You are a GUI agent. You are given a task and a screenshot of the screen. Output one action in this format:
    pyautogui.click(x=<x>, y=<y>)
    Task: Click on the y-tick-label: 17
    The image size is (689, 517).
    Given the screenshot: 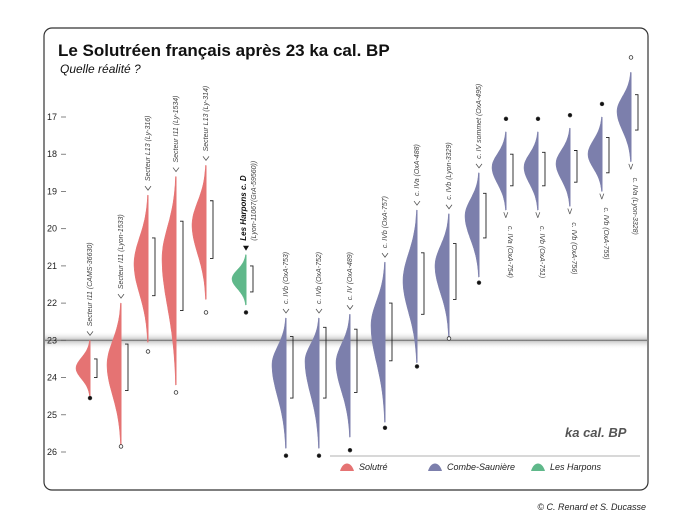 What is the action you would take?
    pyautogui.click(x=52, y=117)
    